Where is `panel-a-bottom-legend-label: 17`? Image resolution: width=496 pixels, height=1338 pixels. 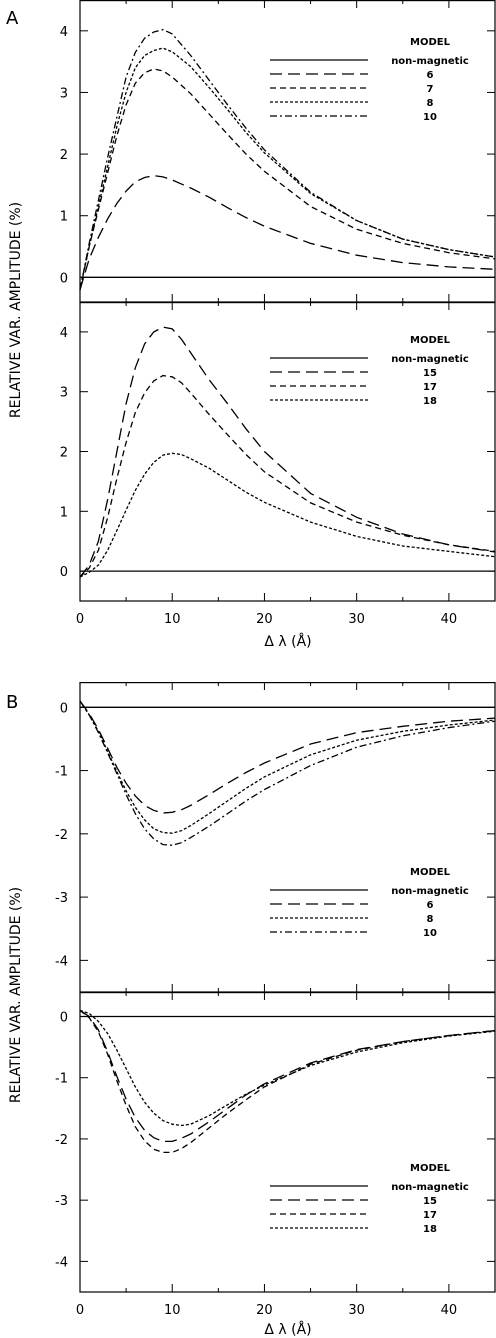
panel-a-bottom-legend-label: 17 is located at coordinates (430, 387).